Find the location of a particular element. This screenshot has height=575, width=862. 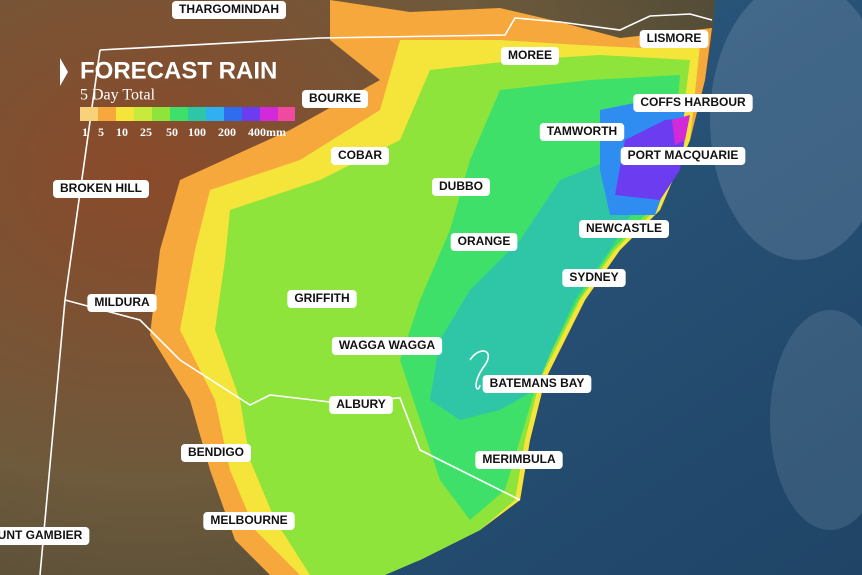

place-name: SYDNEY is located at coordinates (593, 277).